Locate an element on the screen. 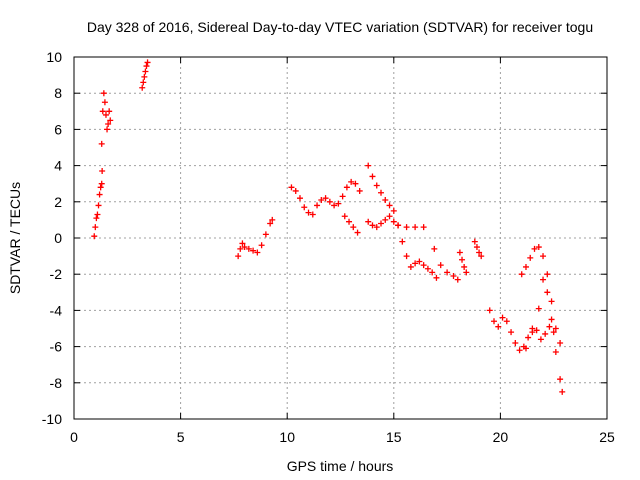  series-seg-k is located at coordinates (478, 249).